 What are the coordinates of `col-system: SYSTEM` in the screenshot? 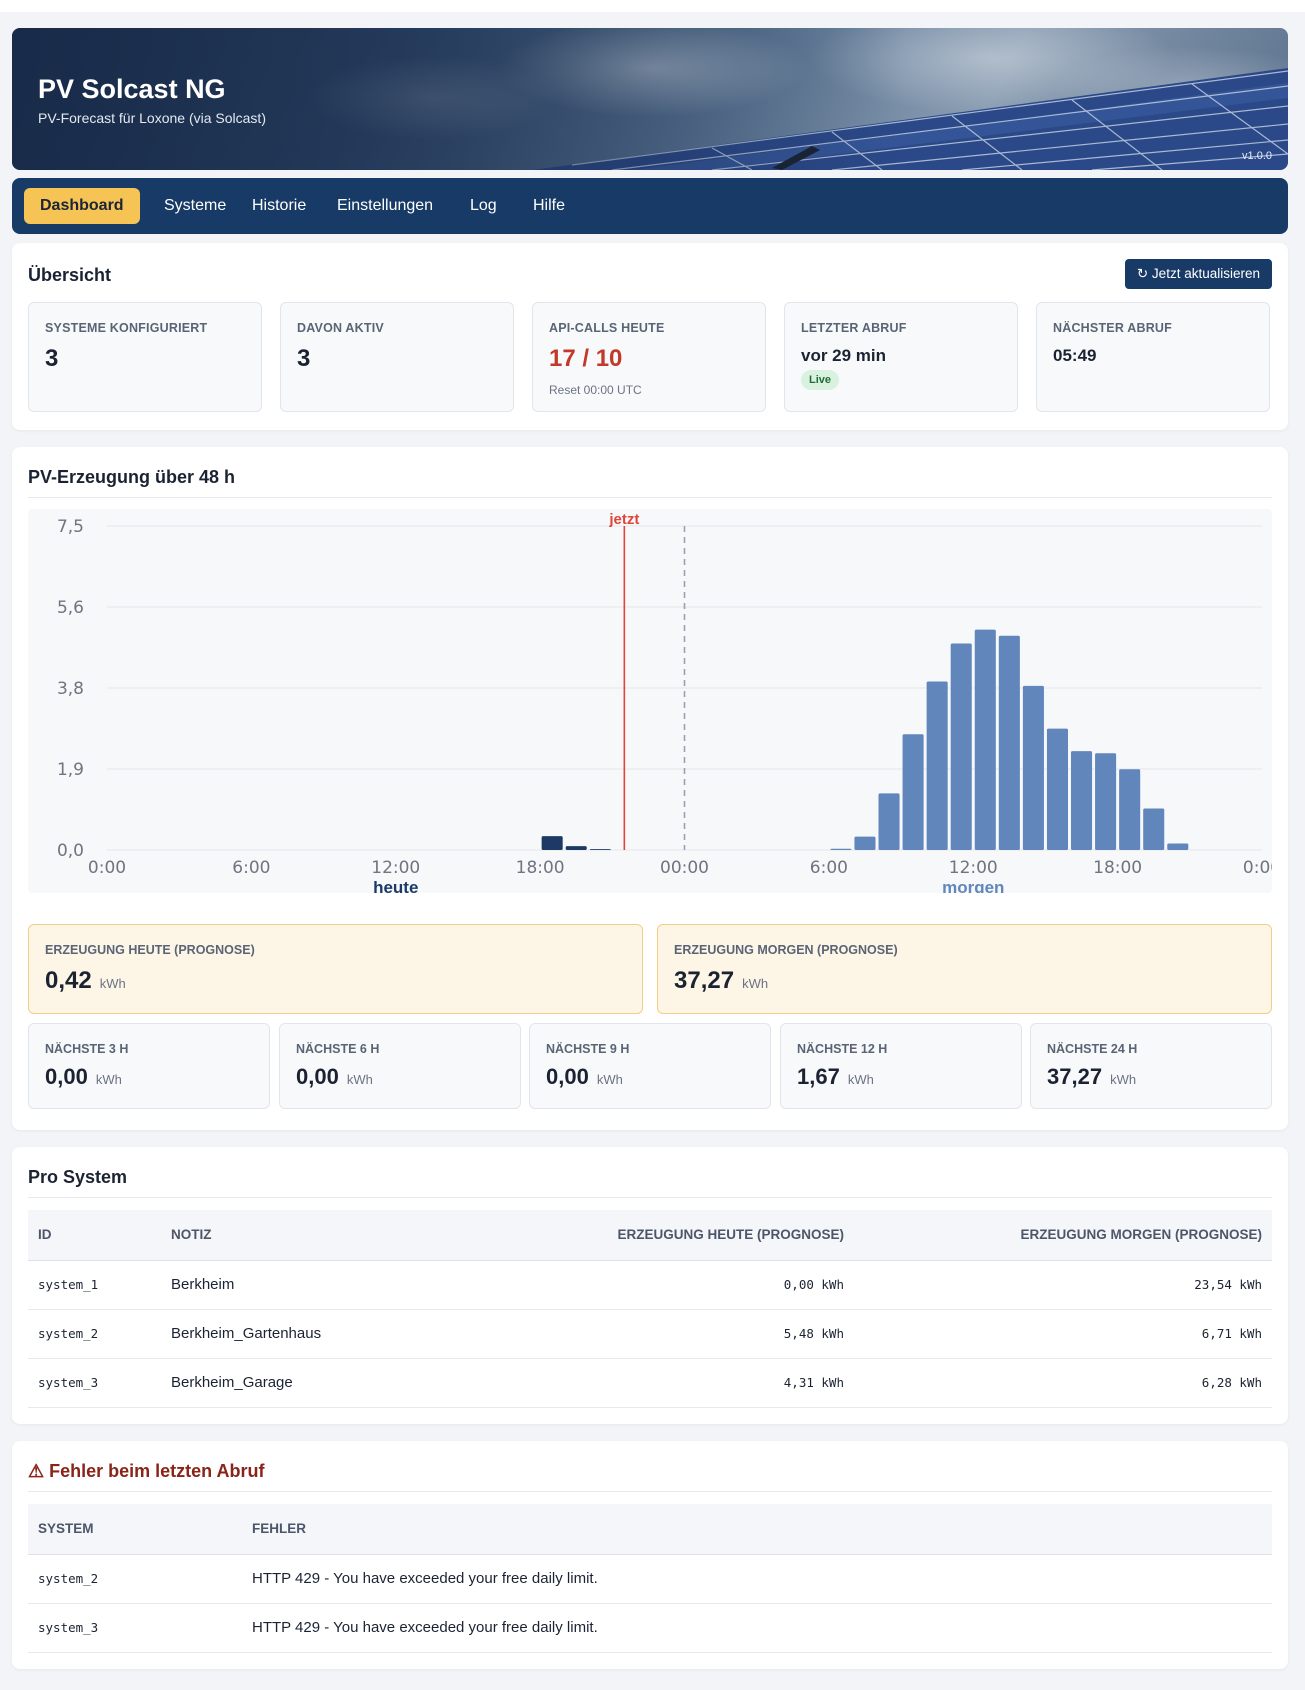 It's located at (135, 1529).